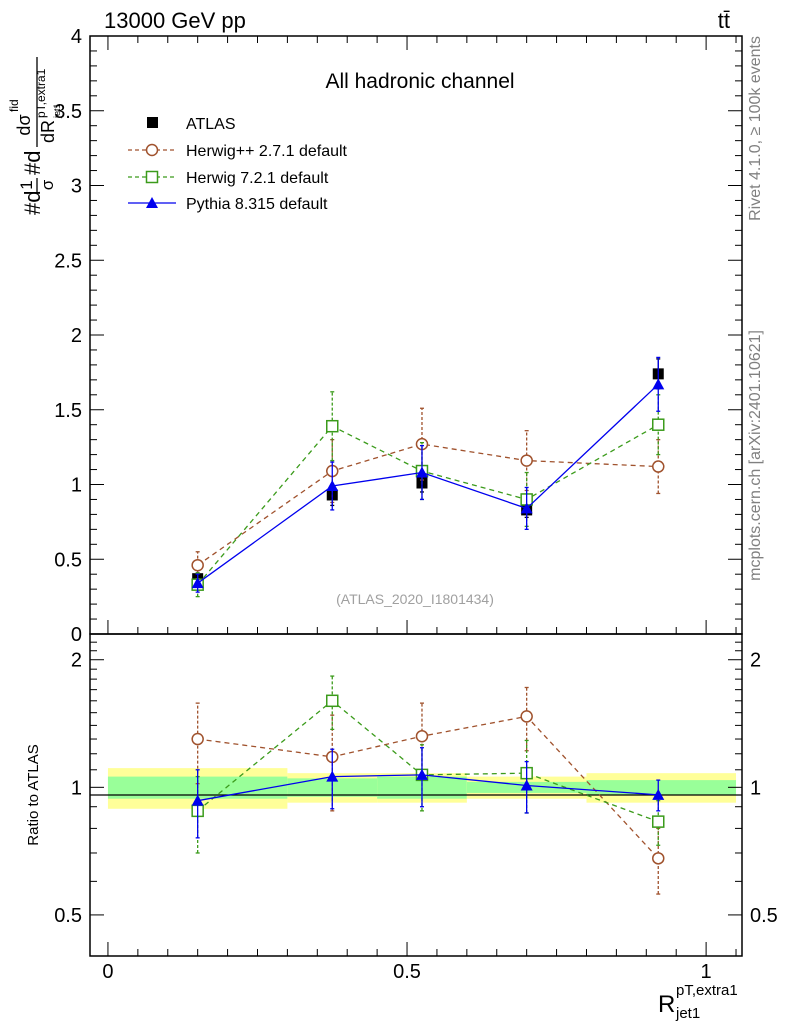  What do you see at coordinates (68, 560) in the screenshot?
I see `y-tick-label: 0.5` at bounding box center [68, 560].